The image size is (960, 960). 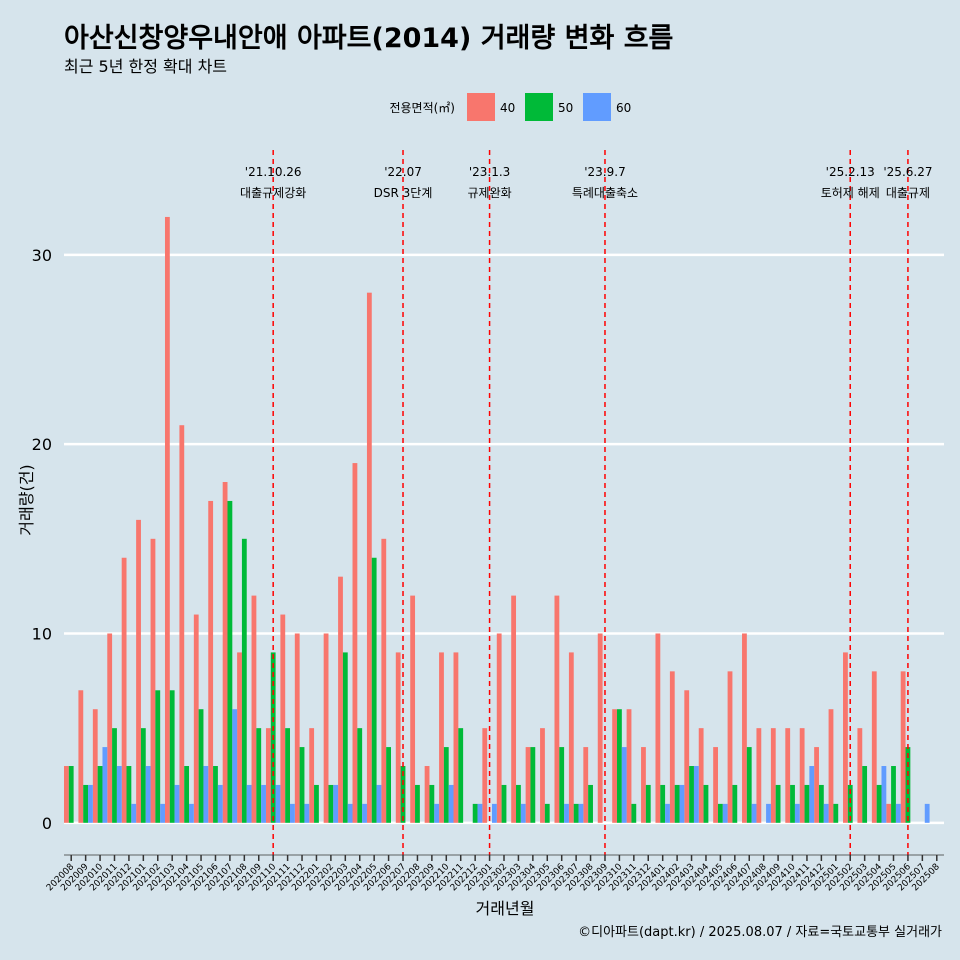 What do you see at coordinates (907, 172) in the screenshot?
I see `event-date: '25.6.27` at bounding box center [907, 172].